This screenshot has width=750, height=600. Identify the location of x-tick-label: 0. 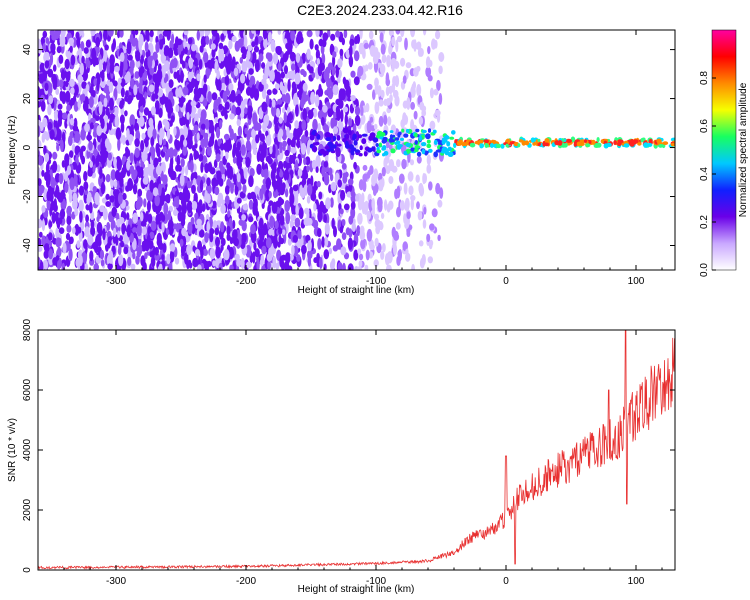
(506, 581).